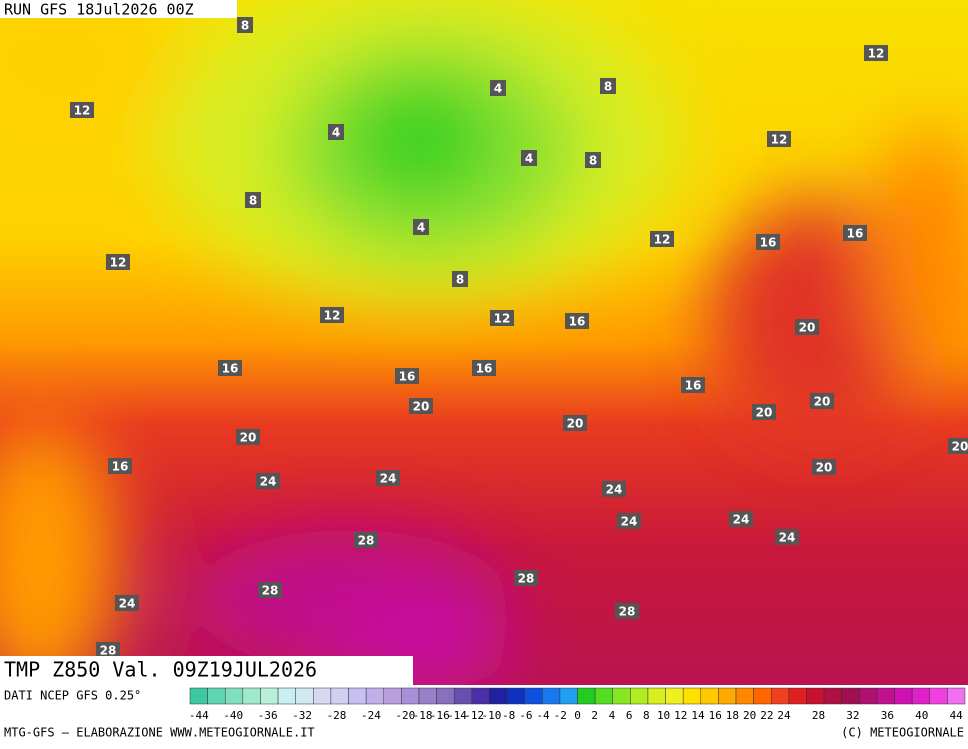  What do you see at coordinates (715, 715) in the screenshot?
I see `colorbar-label: 16` at bounding box center [715, 715].